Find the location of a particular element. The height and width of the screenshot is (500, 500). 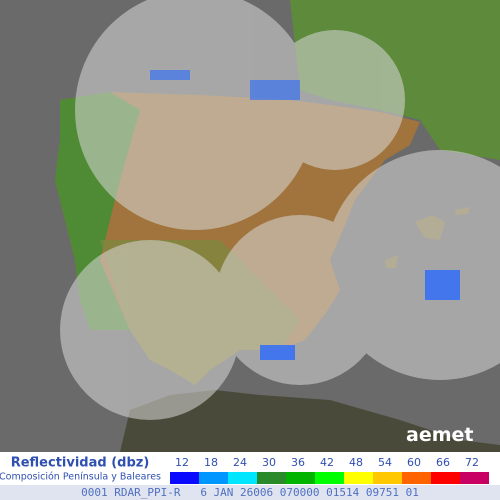

legend-subtitle: Composición Península y Baleares is located at coordinates (80, 477).